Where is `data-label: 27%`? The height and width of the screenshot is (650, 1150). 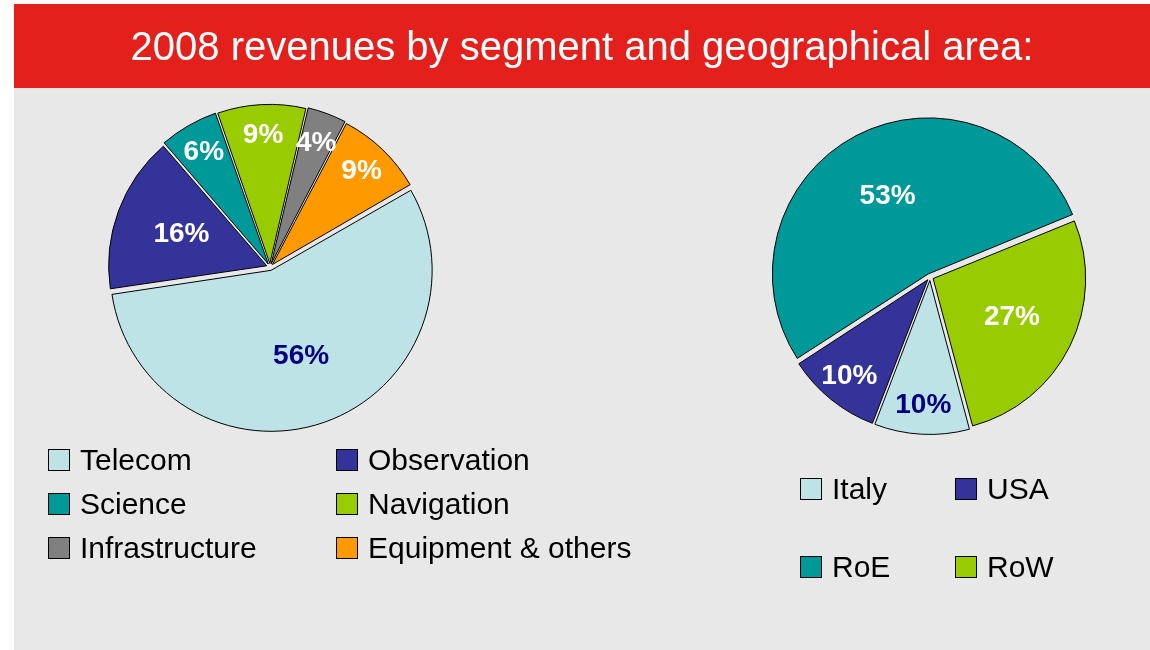
data-label: 27% is located at coordinates (1012, 316).